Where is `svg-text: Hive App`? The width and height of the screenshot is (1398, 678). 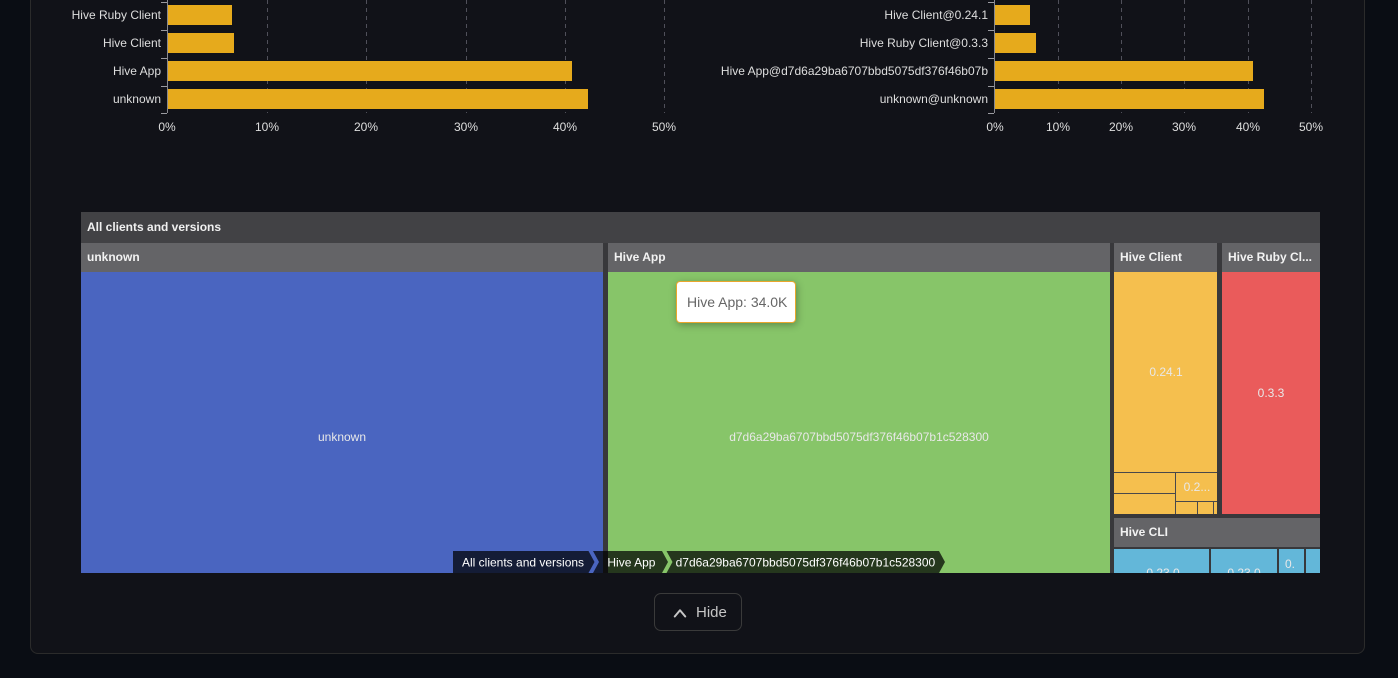 svg-text: Hive App is located at coordinates (631, 563).